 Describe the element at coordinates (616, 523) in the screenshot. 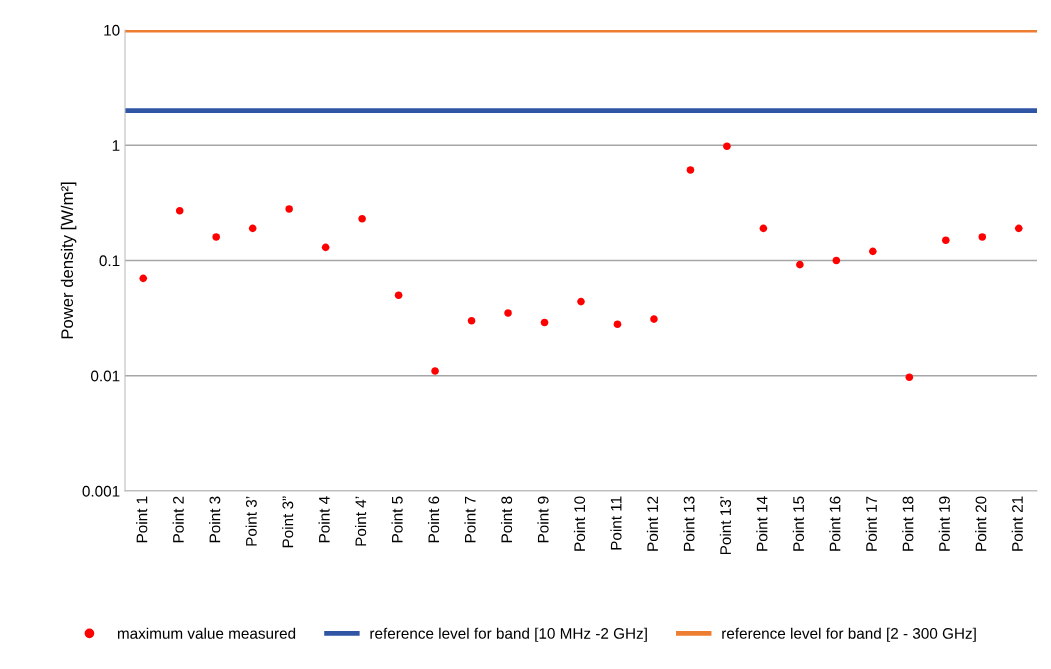

I see `x-tick-label: Point 11` at that location.